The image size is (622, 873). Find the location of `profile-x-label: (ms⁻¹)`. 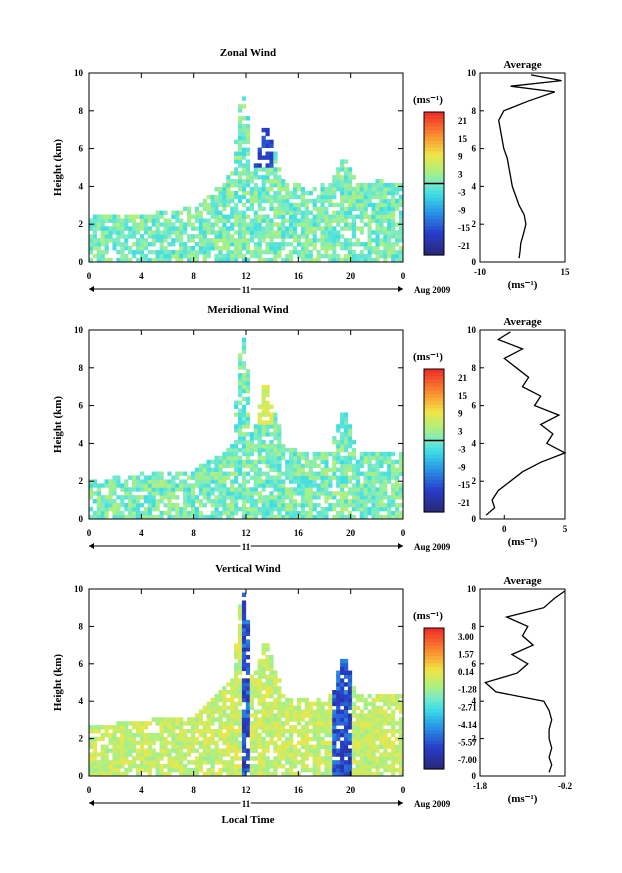

profile-x-label: (ms⁻¹) is located at coordinates (523, 285).